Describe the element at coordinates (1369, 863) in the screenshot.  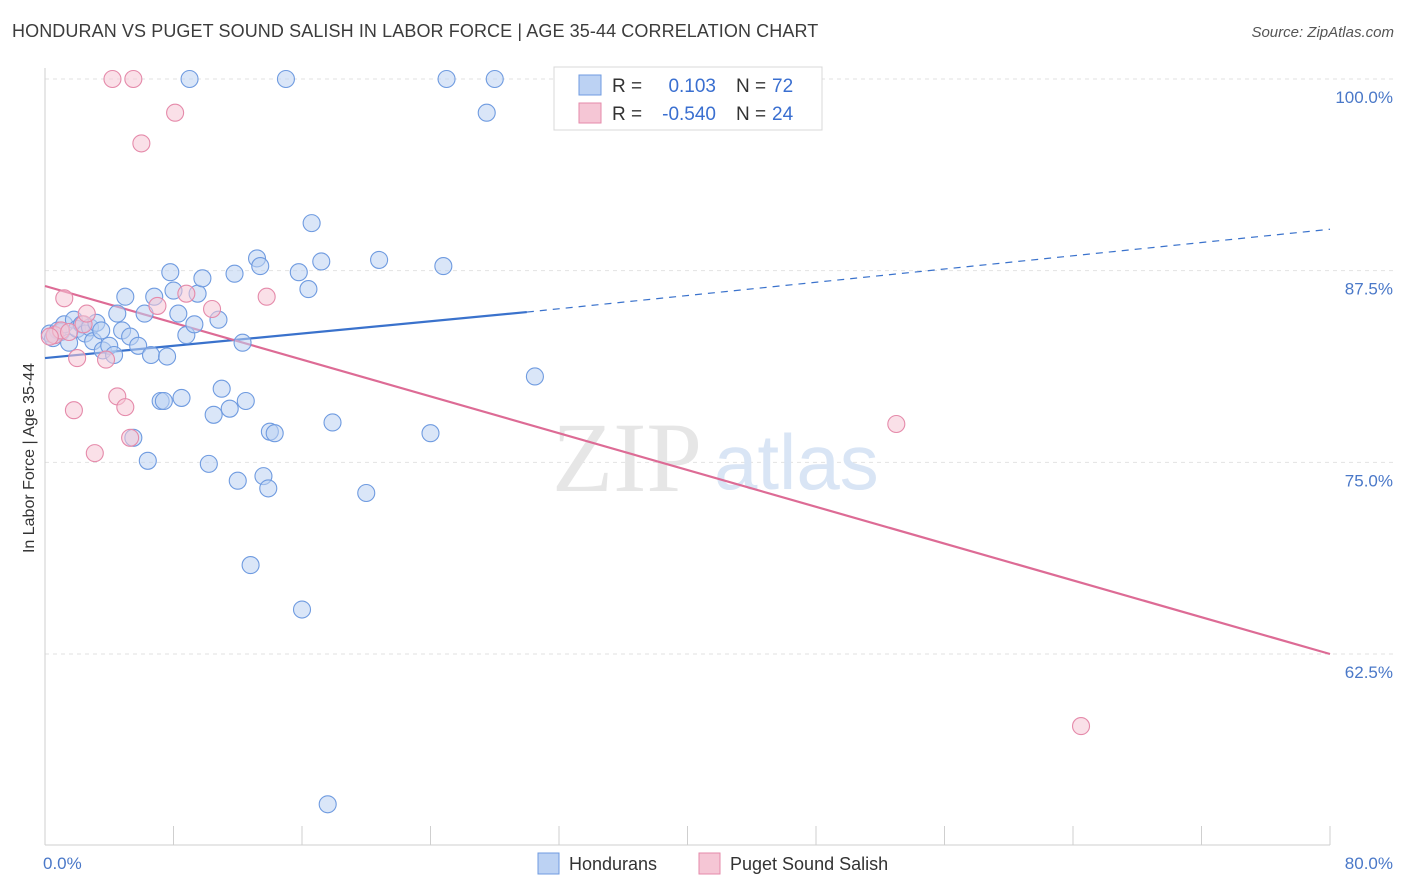
I see `x-tick-label-1: 80.0%` at that location.